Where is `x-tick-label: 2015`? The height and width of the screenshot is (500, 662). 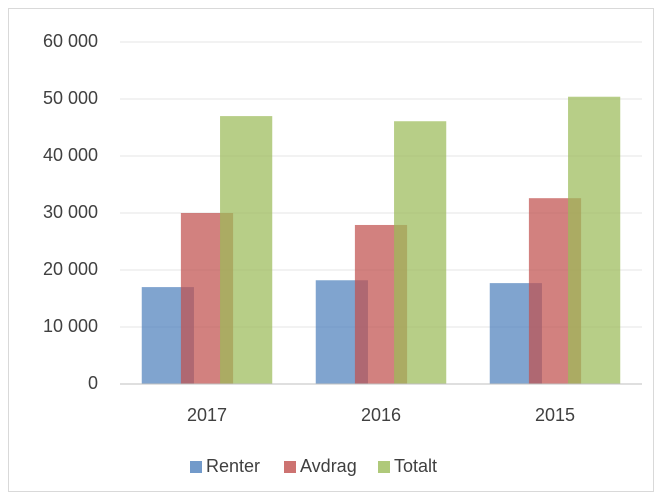
x-tick-label: 2015 is located at coordinates (555, 415).